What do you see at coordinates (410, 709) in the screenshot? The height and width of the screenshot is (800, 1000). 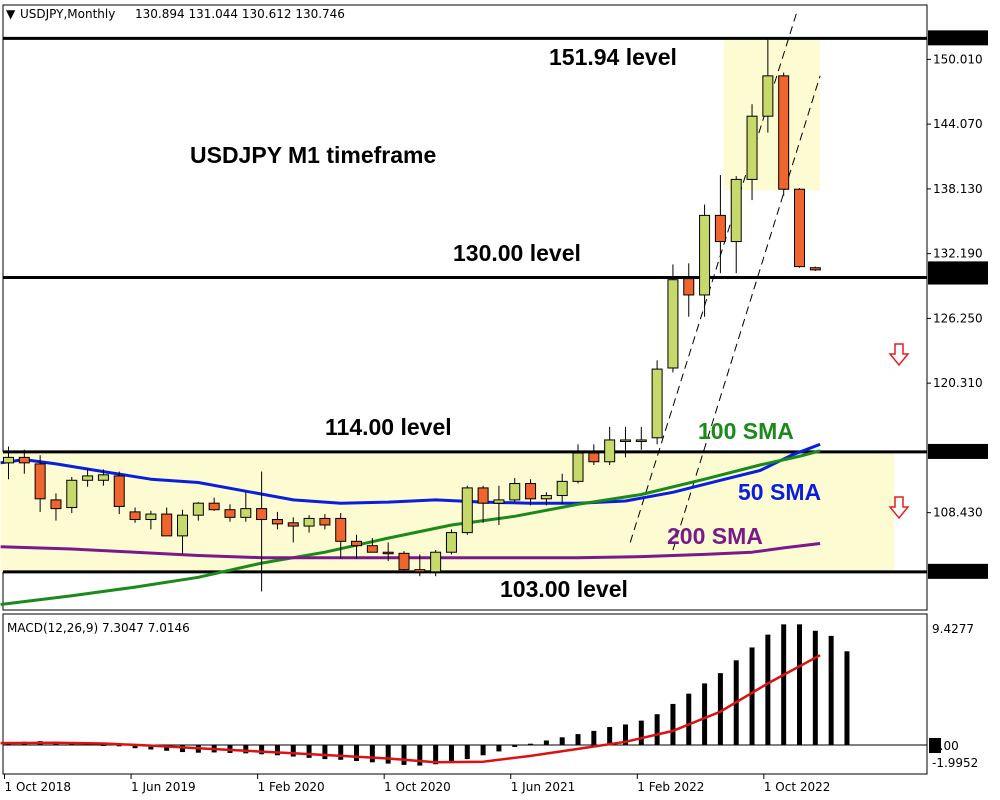 I see `macd-signal-line` at bounding box center [410, 709].